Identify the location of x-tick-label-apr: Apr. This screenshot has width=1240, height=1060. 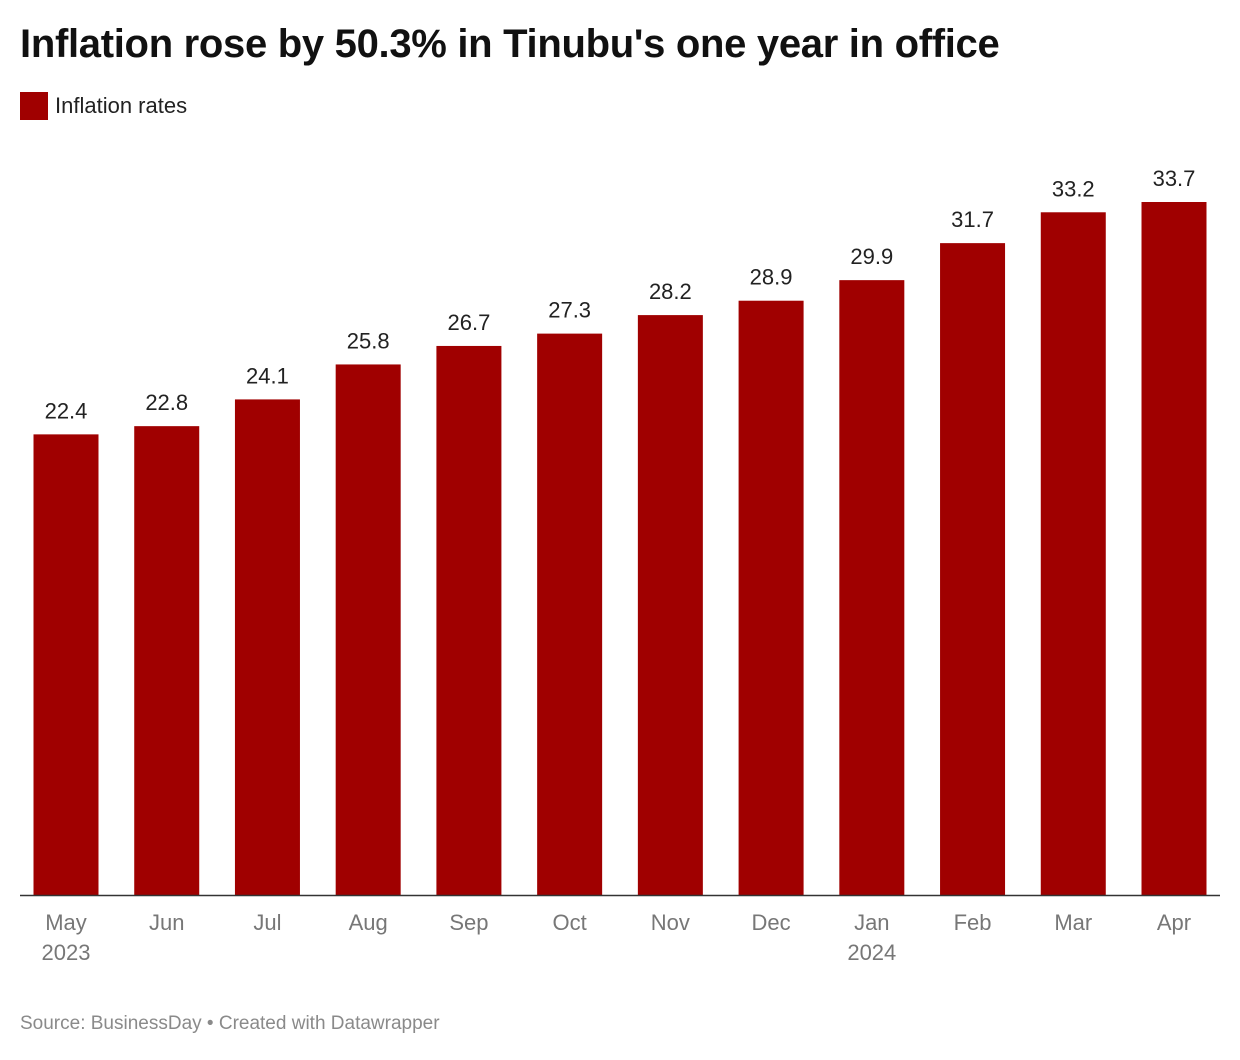
(1174, 922).